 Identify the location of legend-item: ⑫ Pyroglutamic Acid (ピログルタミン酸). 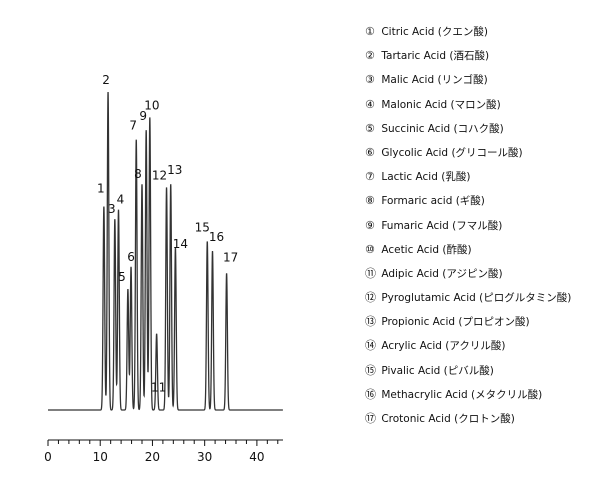
(481, 298).